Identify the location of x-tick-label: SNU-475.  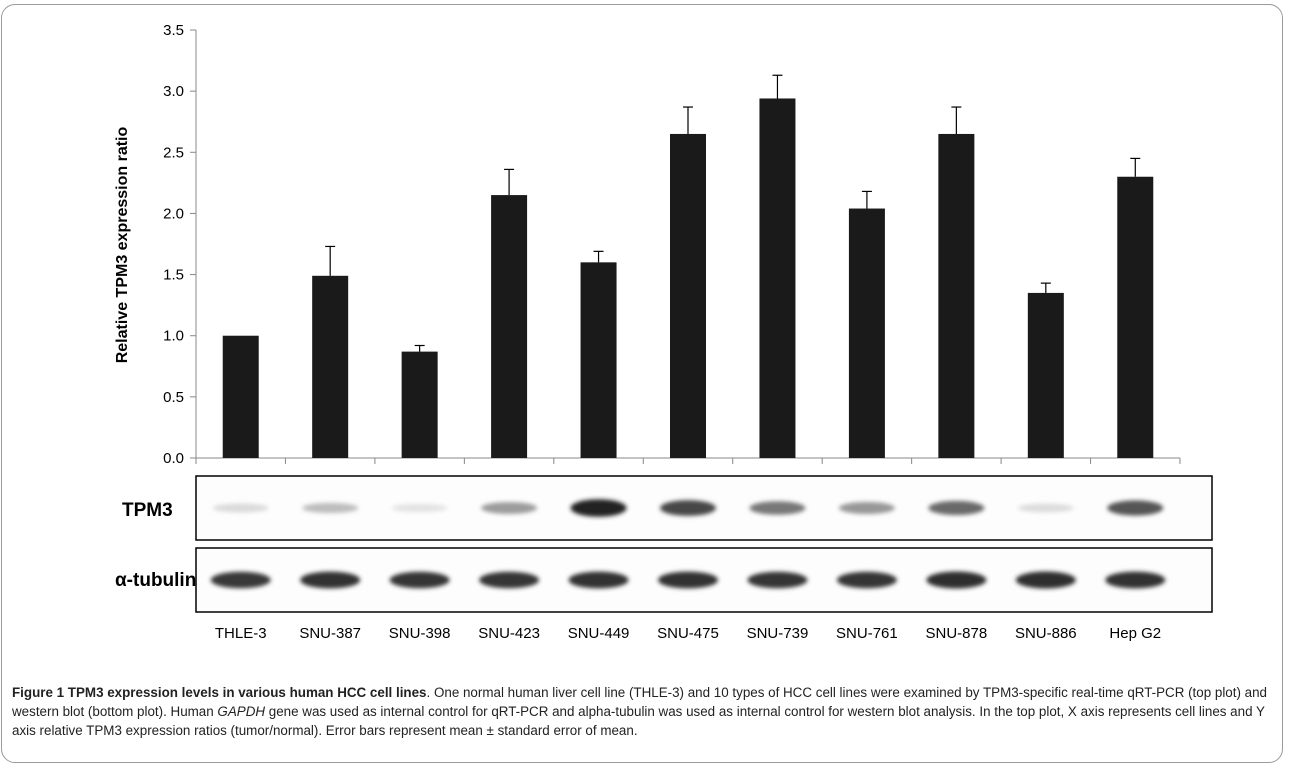
(688, 633).